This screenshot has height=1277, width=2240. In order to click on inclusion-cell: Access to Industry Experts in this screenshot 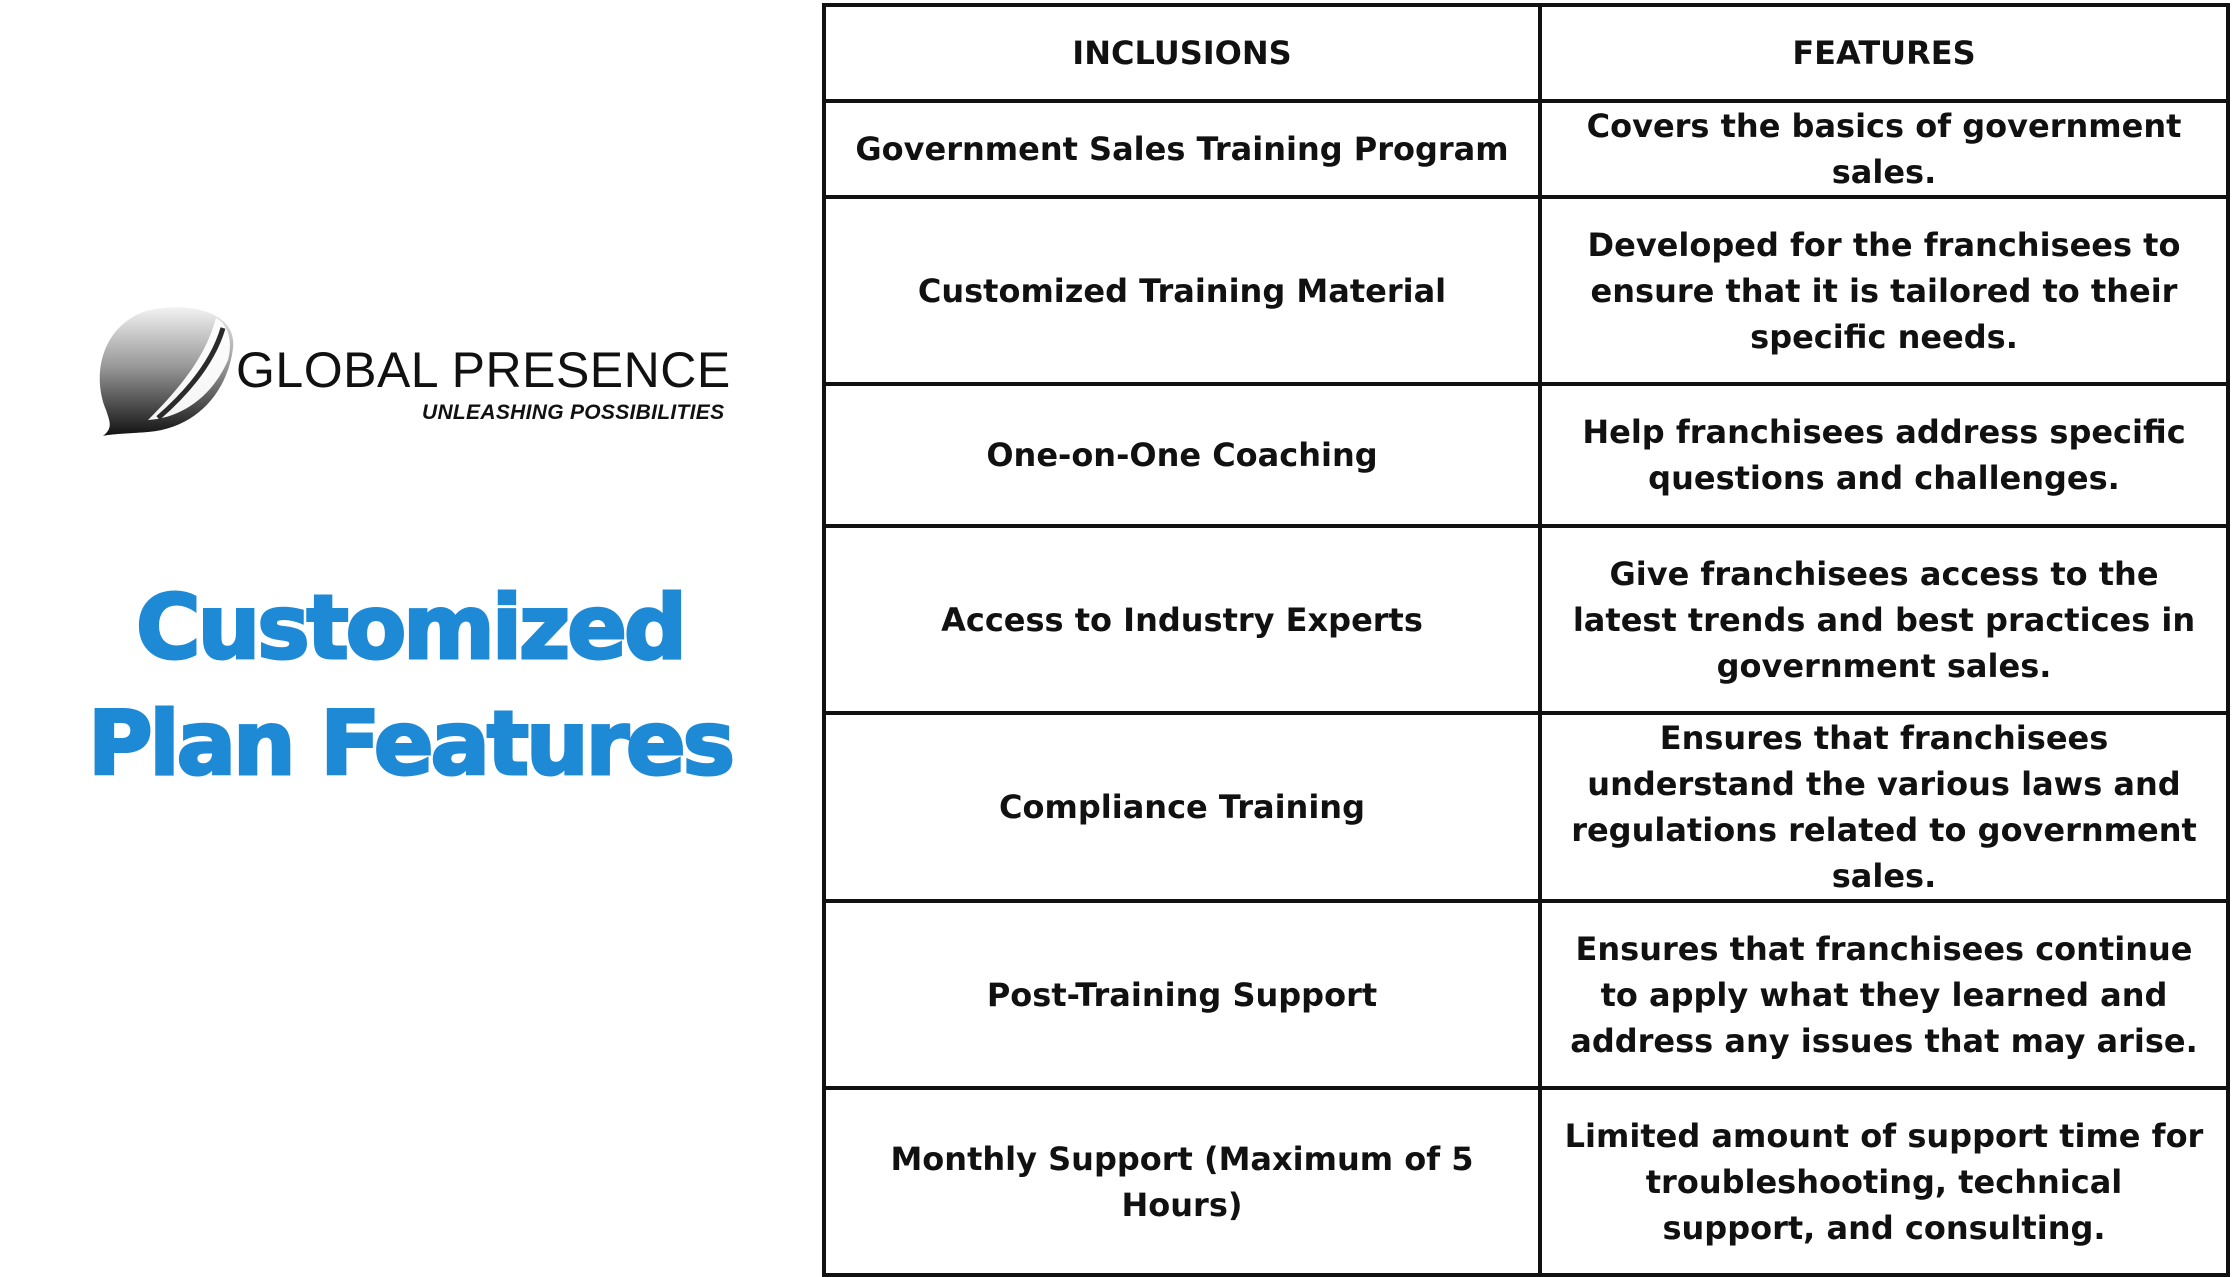, I will do `click(1182, 619)`.